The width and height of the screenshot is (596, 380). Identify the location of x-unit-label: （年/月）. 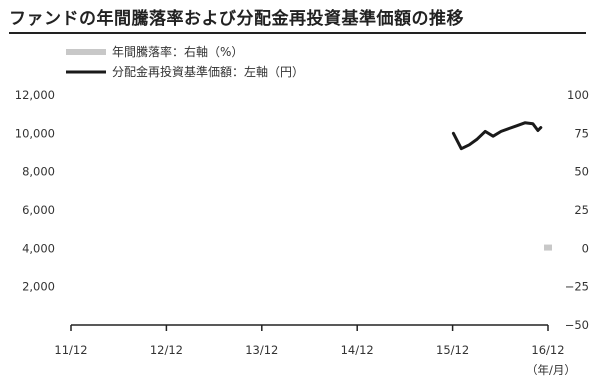
(551, 370).